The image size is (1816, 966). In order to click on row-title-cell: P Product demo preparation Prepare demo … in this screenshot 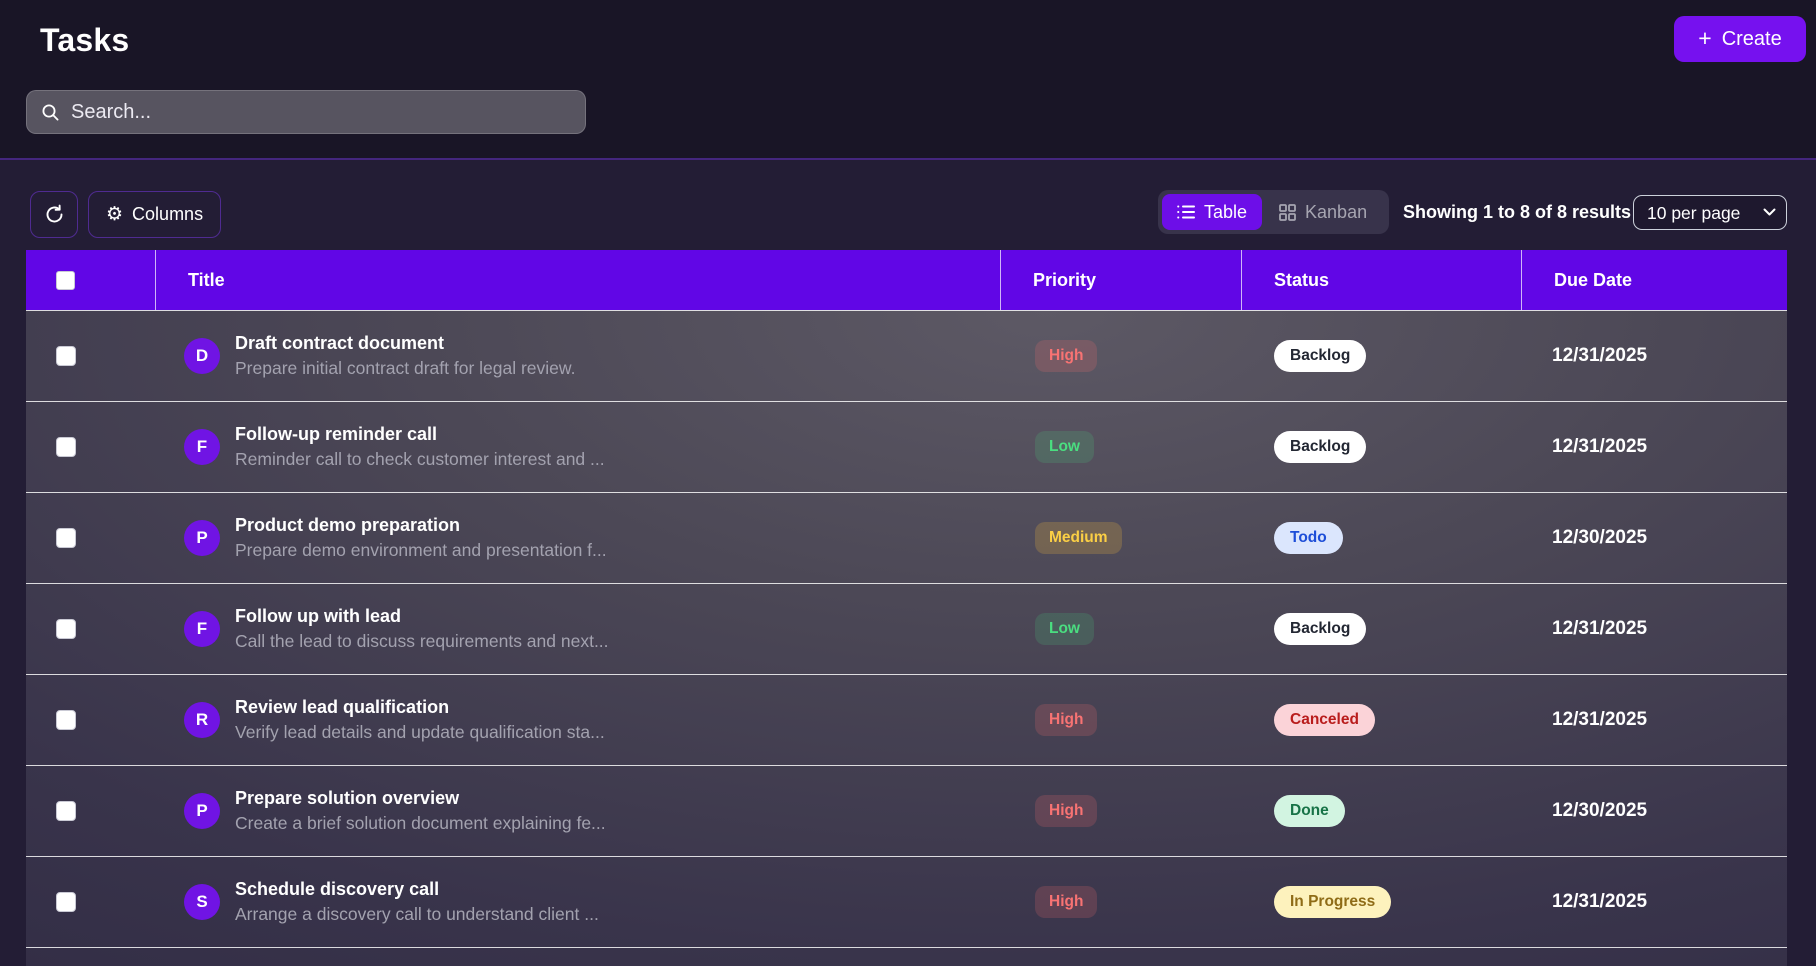, I will do `click(578, 538)`.